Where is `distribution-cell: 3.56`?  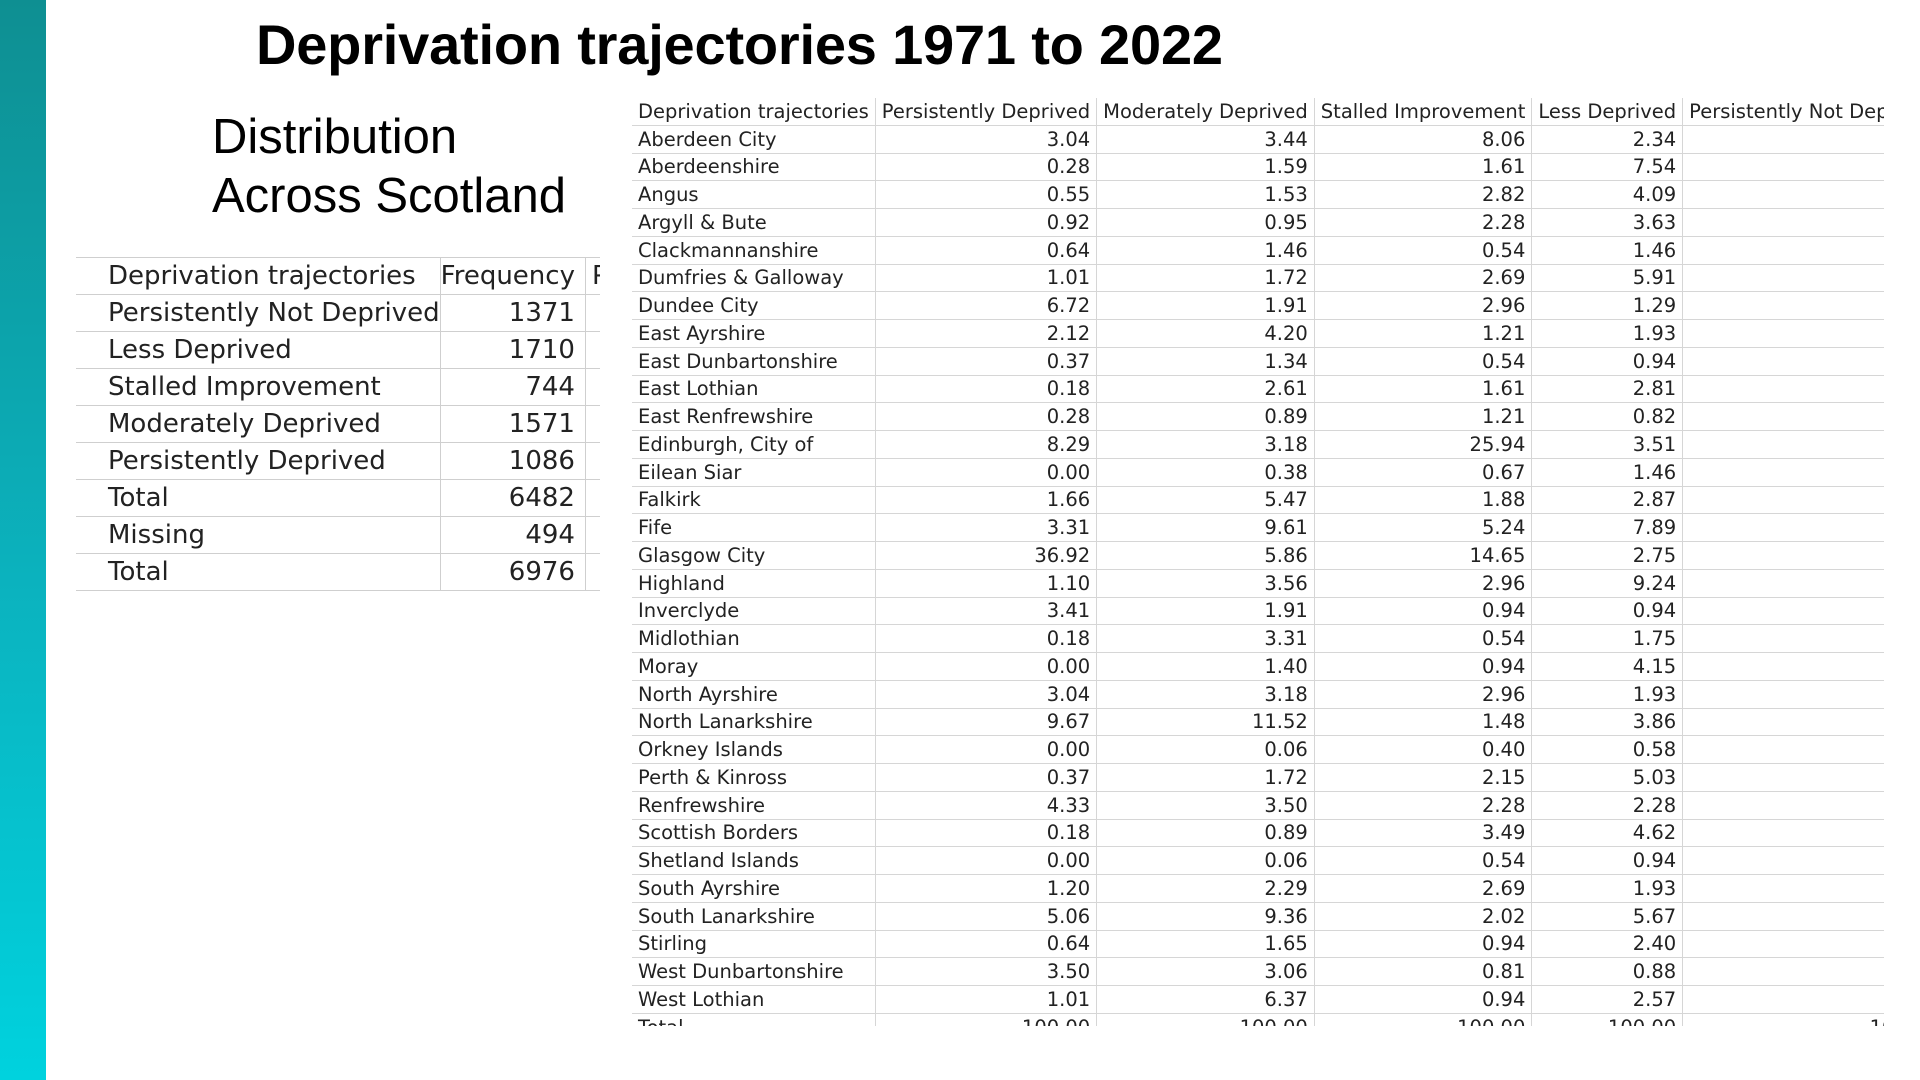 distribution-cell: 3.56 is located at coordinates (1205, 583).